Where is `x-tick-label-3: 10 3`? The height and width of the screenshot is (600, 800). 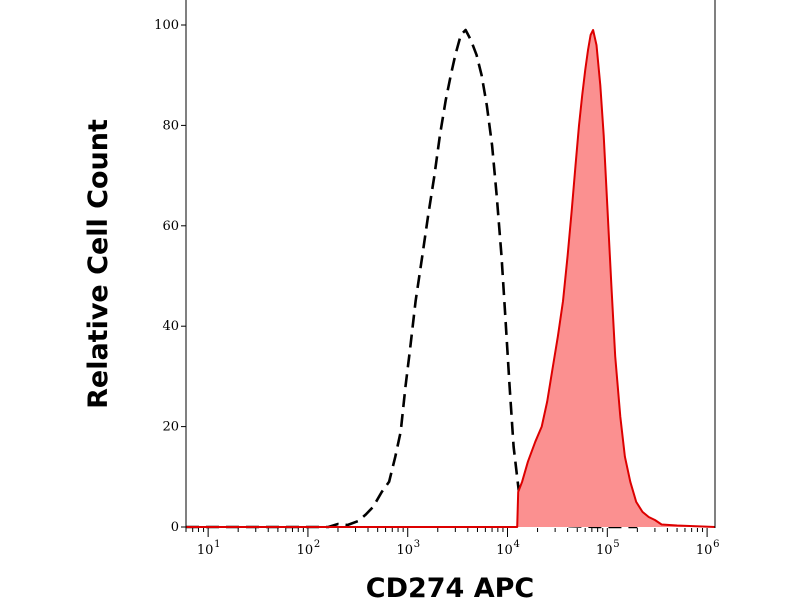 x-tick-label-3: 10 3 is located at coordinates (408, 548).